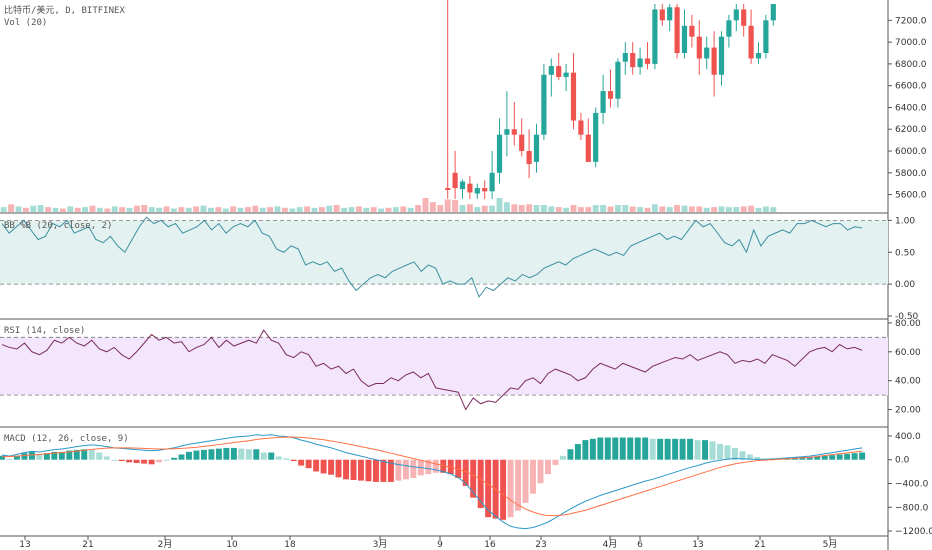 The image size is (932, 550). Describe the element at coordinates (440, 545) in the screenshot. I see `time-tick-label: 9` at that location.